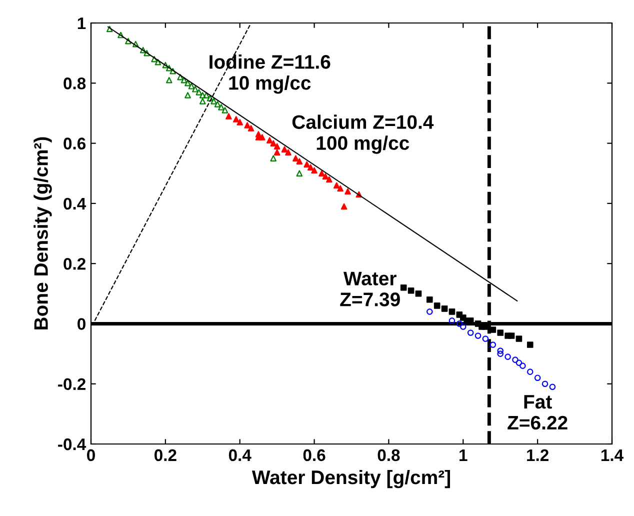 Image resolution: width=634 pixels, height=516 pixels. I want to click on series-label: Fat Z=6.22, so click(538, 412).